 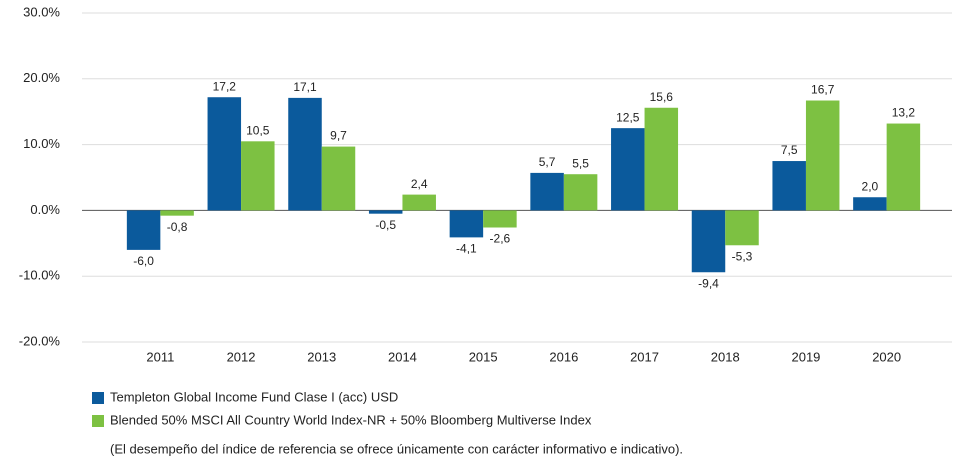 I want to click on x-tick-label: 2017, so click(x=644, y=356).